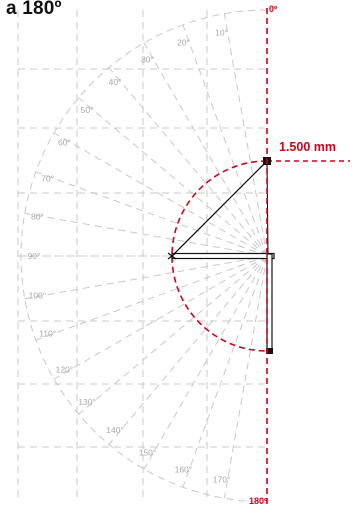  I want to click on markers: 0º 180º, so click(263, 255).